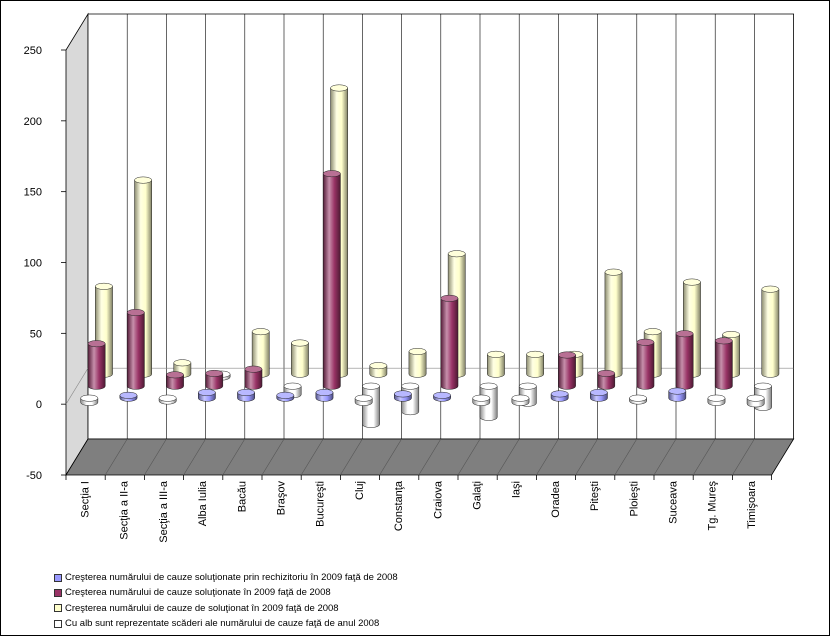 The image size is (830, 636). I want to click on bar-rechizitoriu-sectia-a-ii-a, so click(128, 396).